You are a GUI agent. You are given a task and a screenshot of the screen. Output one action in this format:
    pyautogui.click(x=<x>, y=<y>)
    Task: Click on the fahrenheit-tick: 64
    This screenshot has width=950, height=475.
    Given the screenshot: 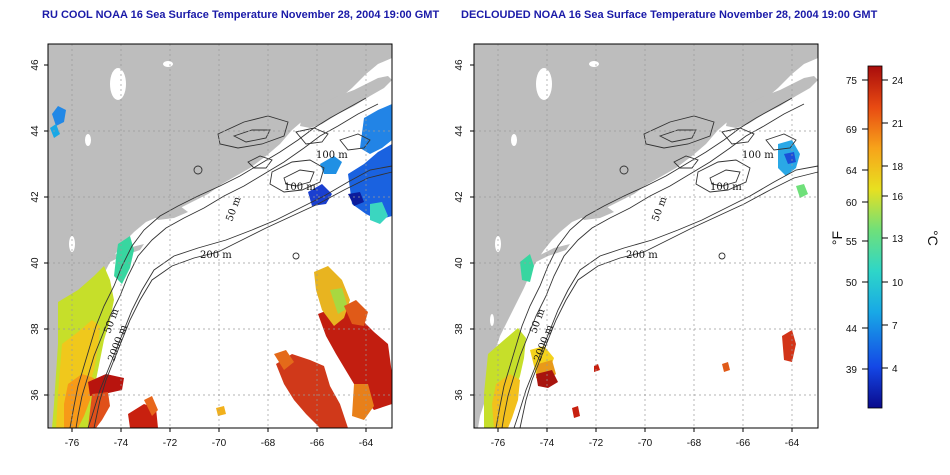 What is the action you would take?
    pyautogui.click(x=852, y=171)
    